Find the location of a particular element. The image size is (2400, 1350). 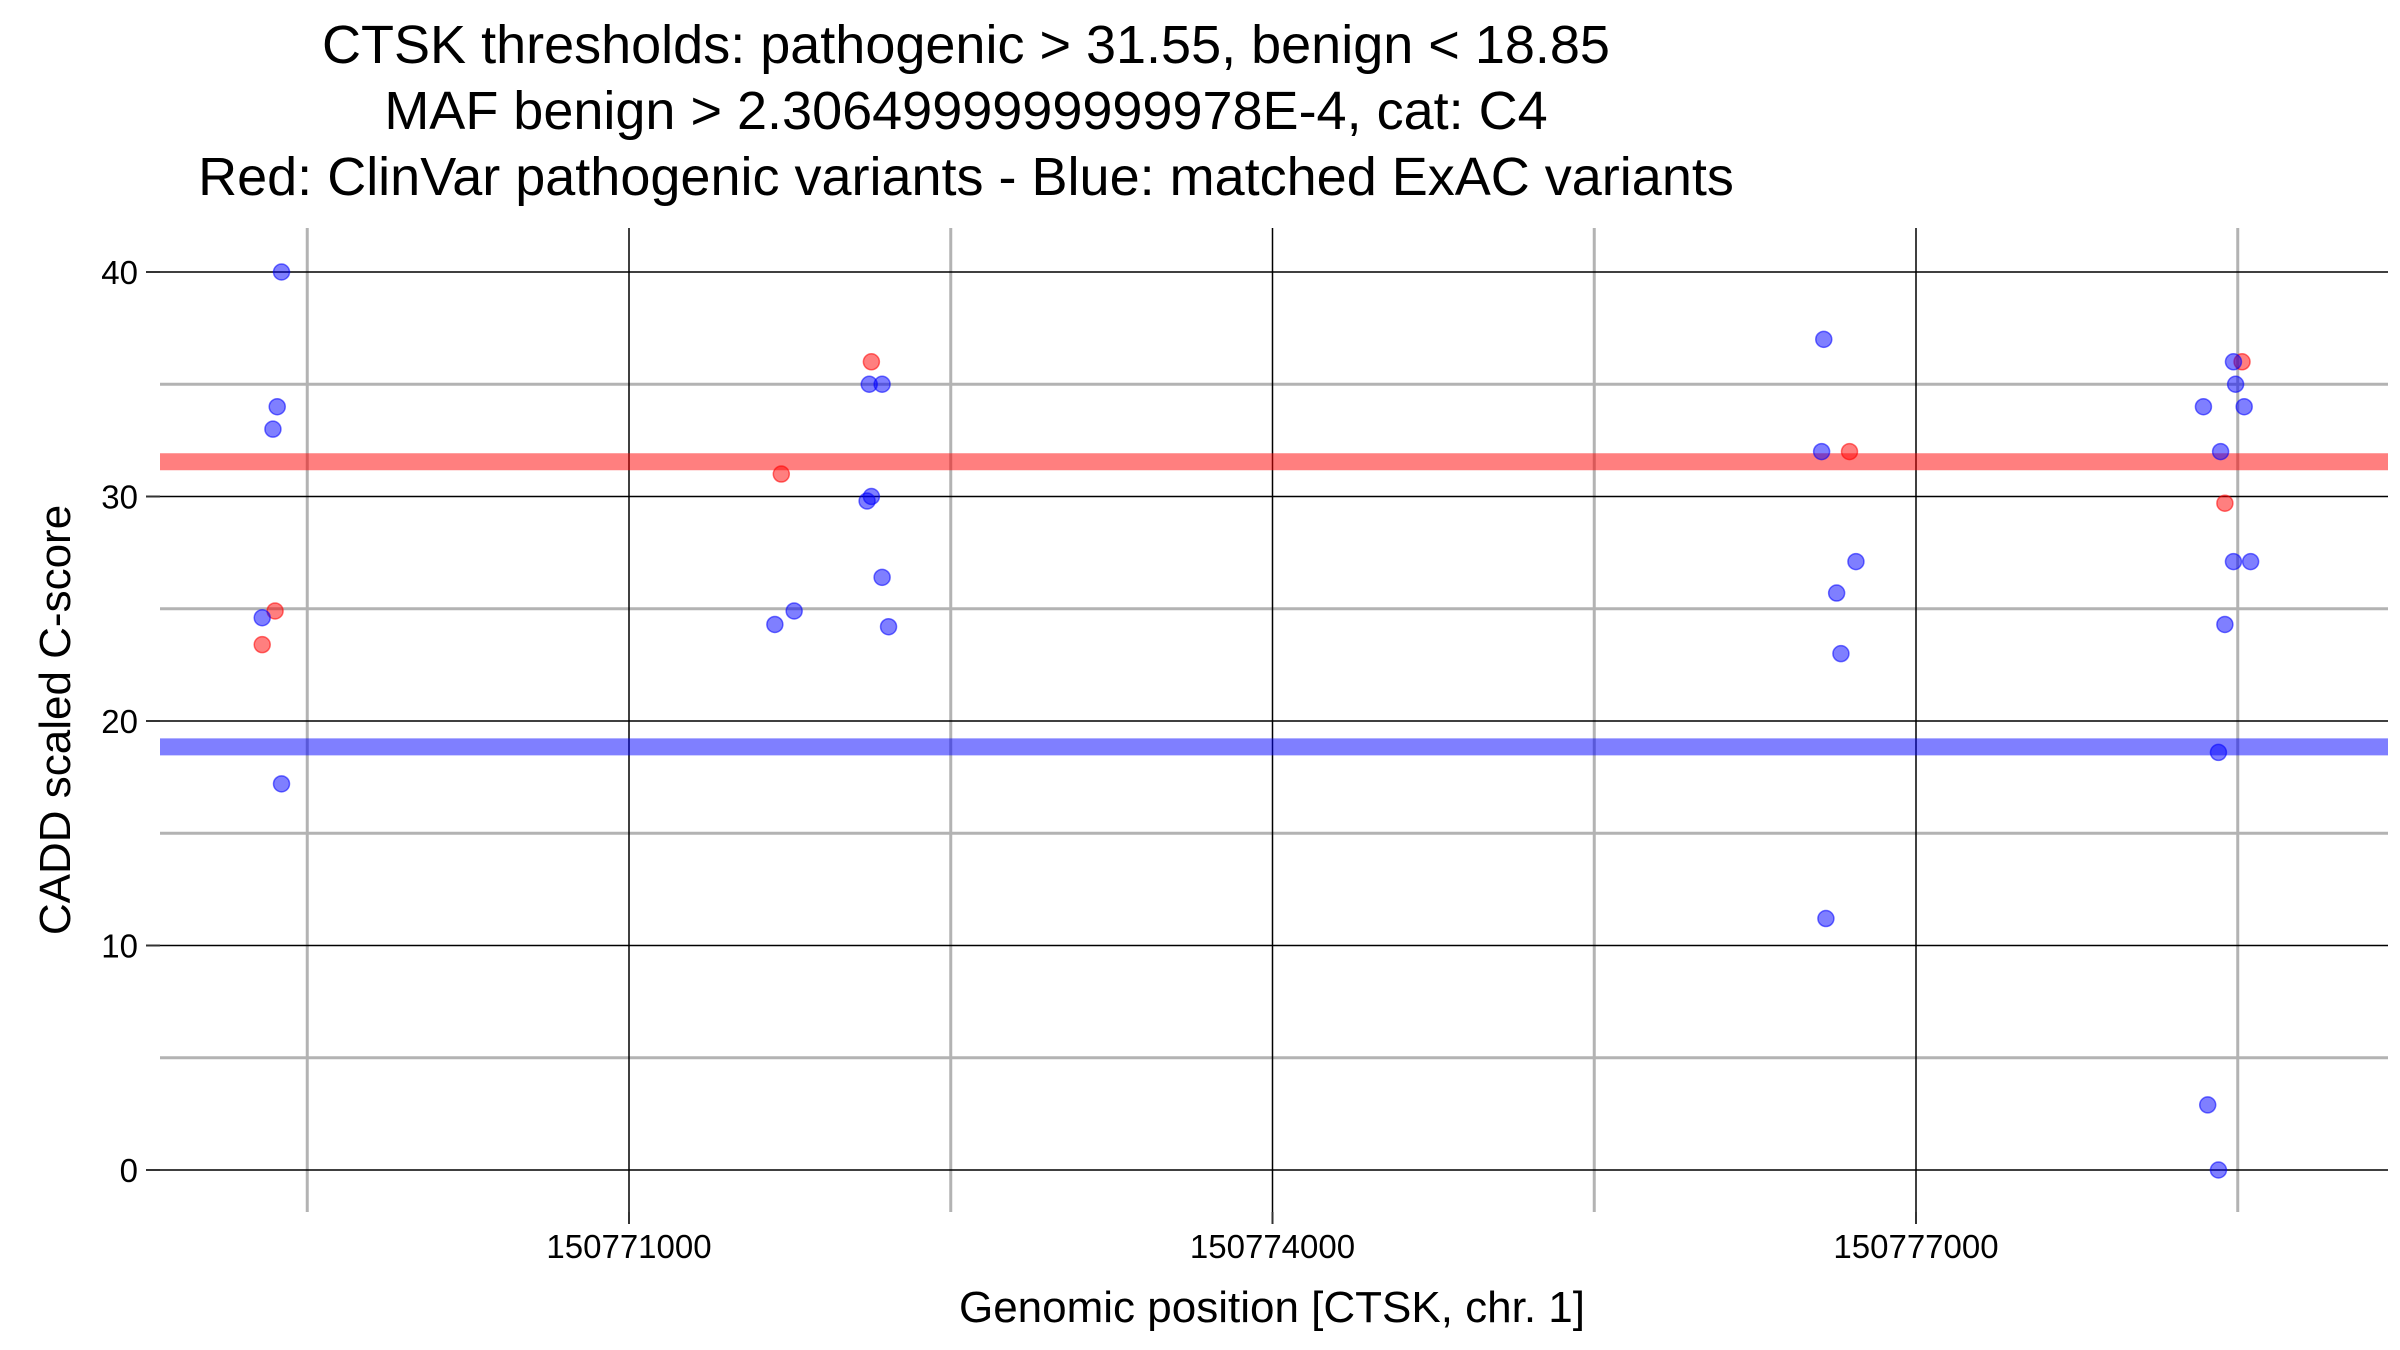

x-axis-ticks: 150771000 150774000 150777000 is located at coordinates (1272, 1238).